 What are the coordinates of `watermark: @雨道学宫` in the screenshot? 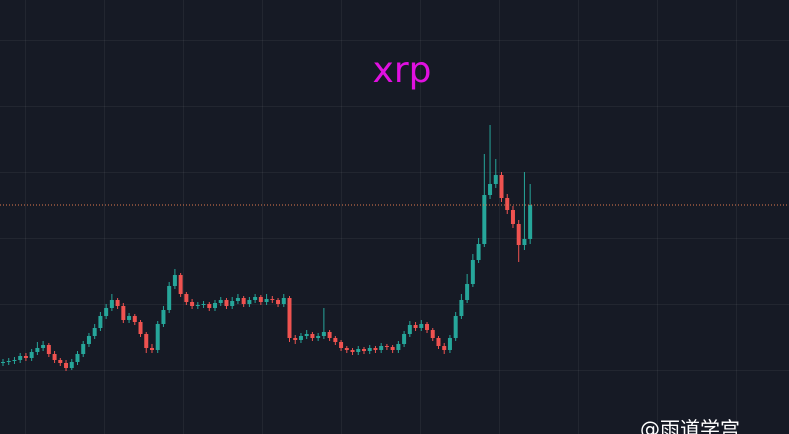 It's located at (690, 425).